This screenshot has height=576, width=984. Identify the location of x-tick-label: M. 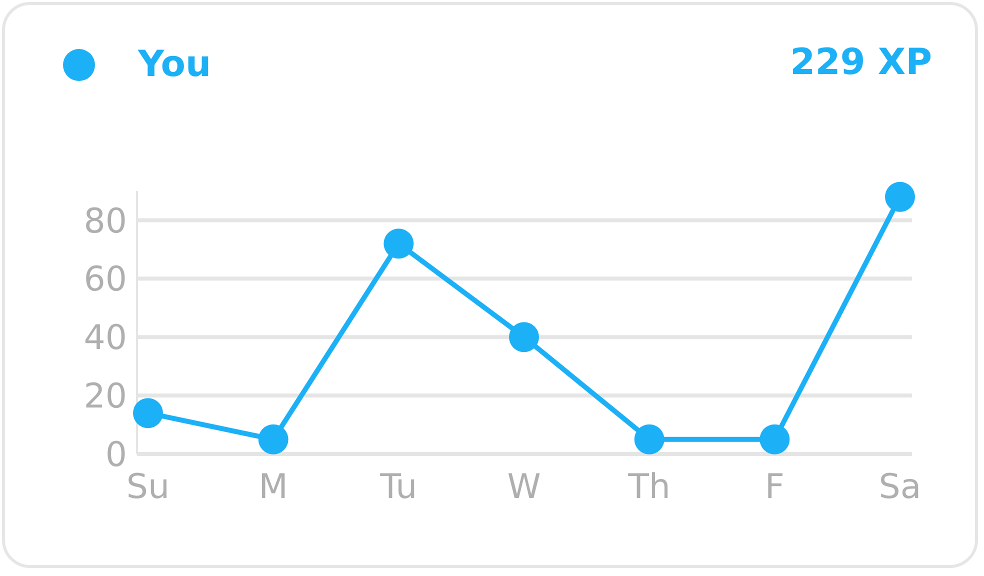
(273, 487).